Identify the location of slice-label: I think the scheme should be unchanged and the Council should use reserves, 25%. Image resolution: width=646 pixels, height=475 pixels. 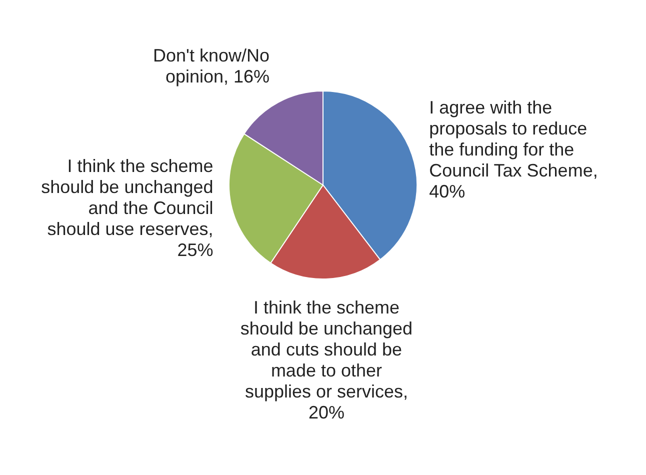
(127, 208).